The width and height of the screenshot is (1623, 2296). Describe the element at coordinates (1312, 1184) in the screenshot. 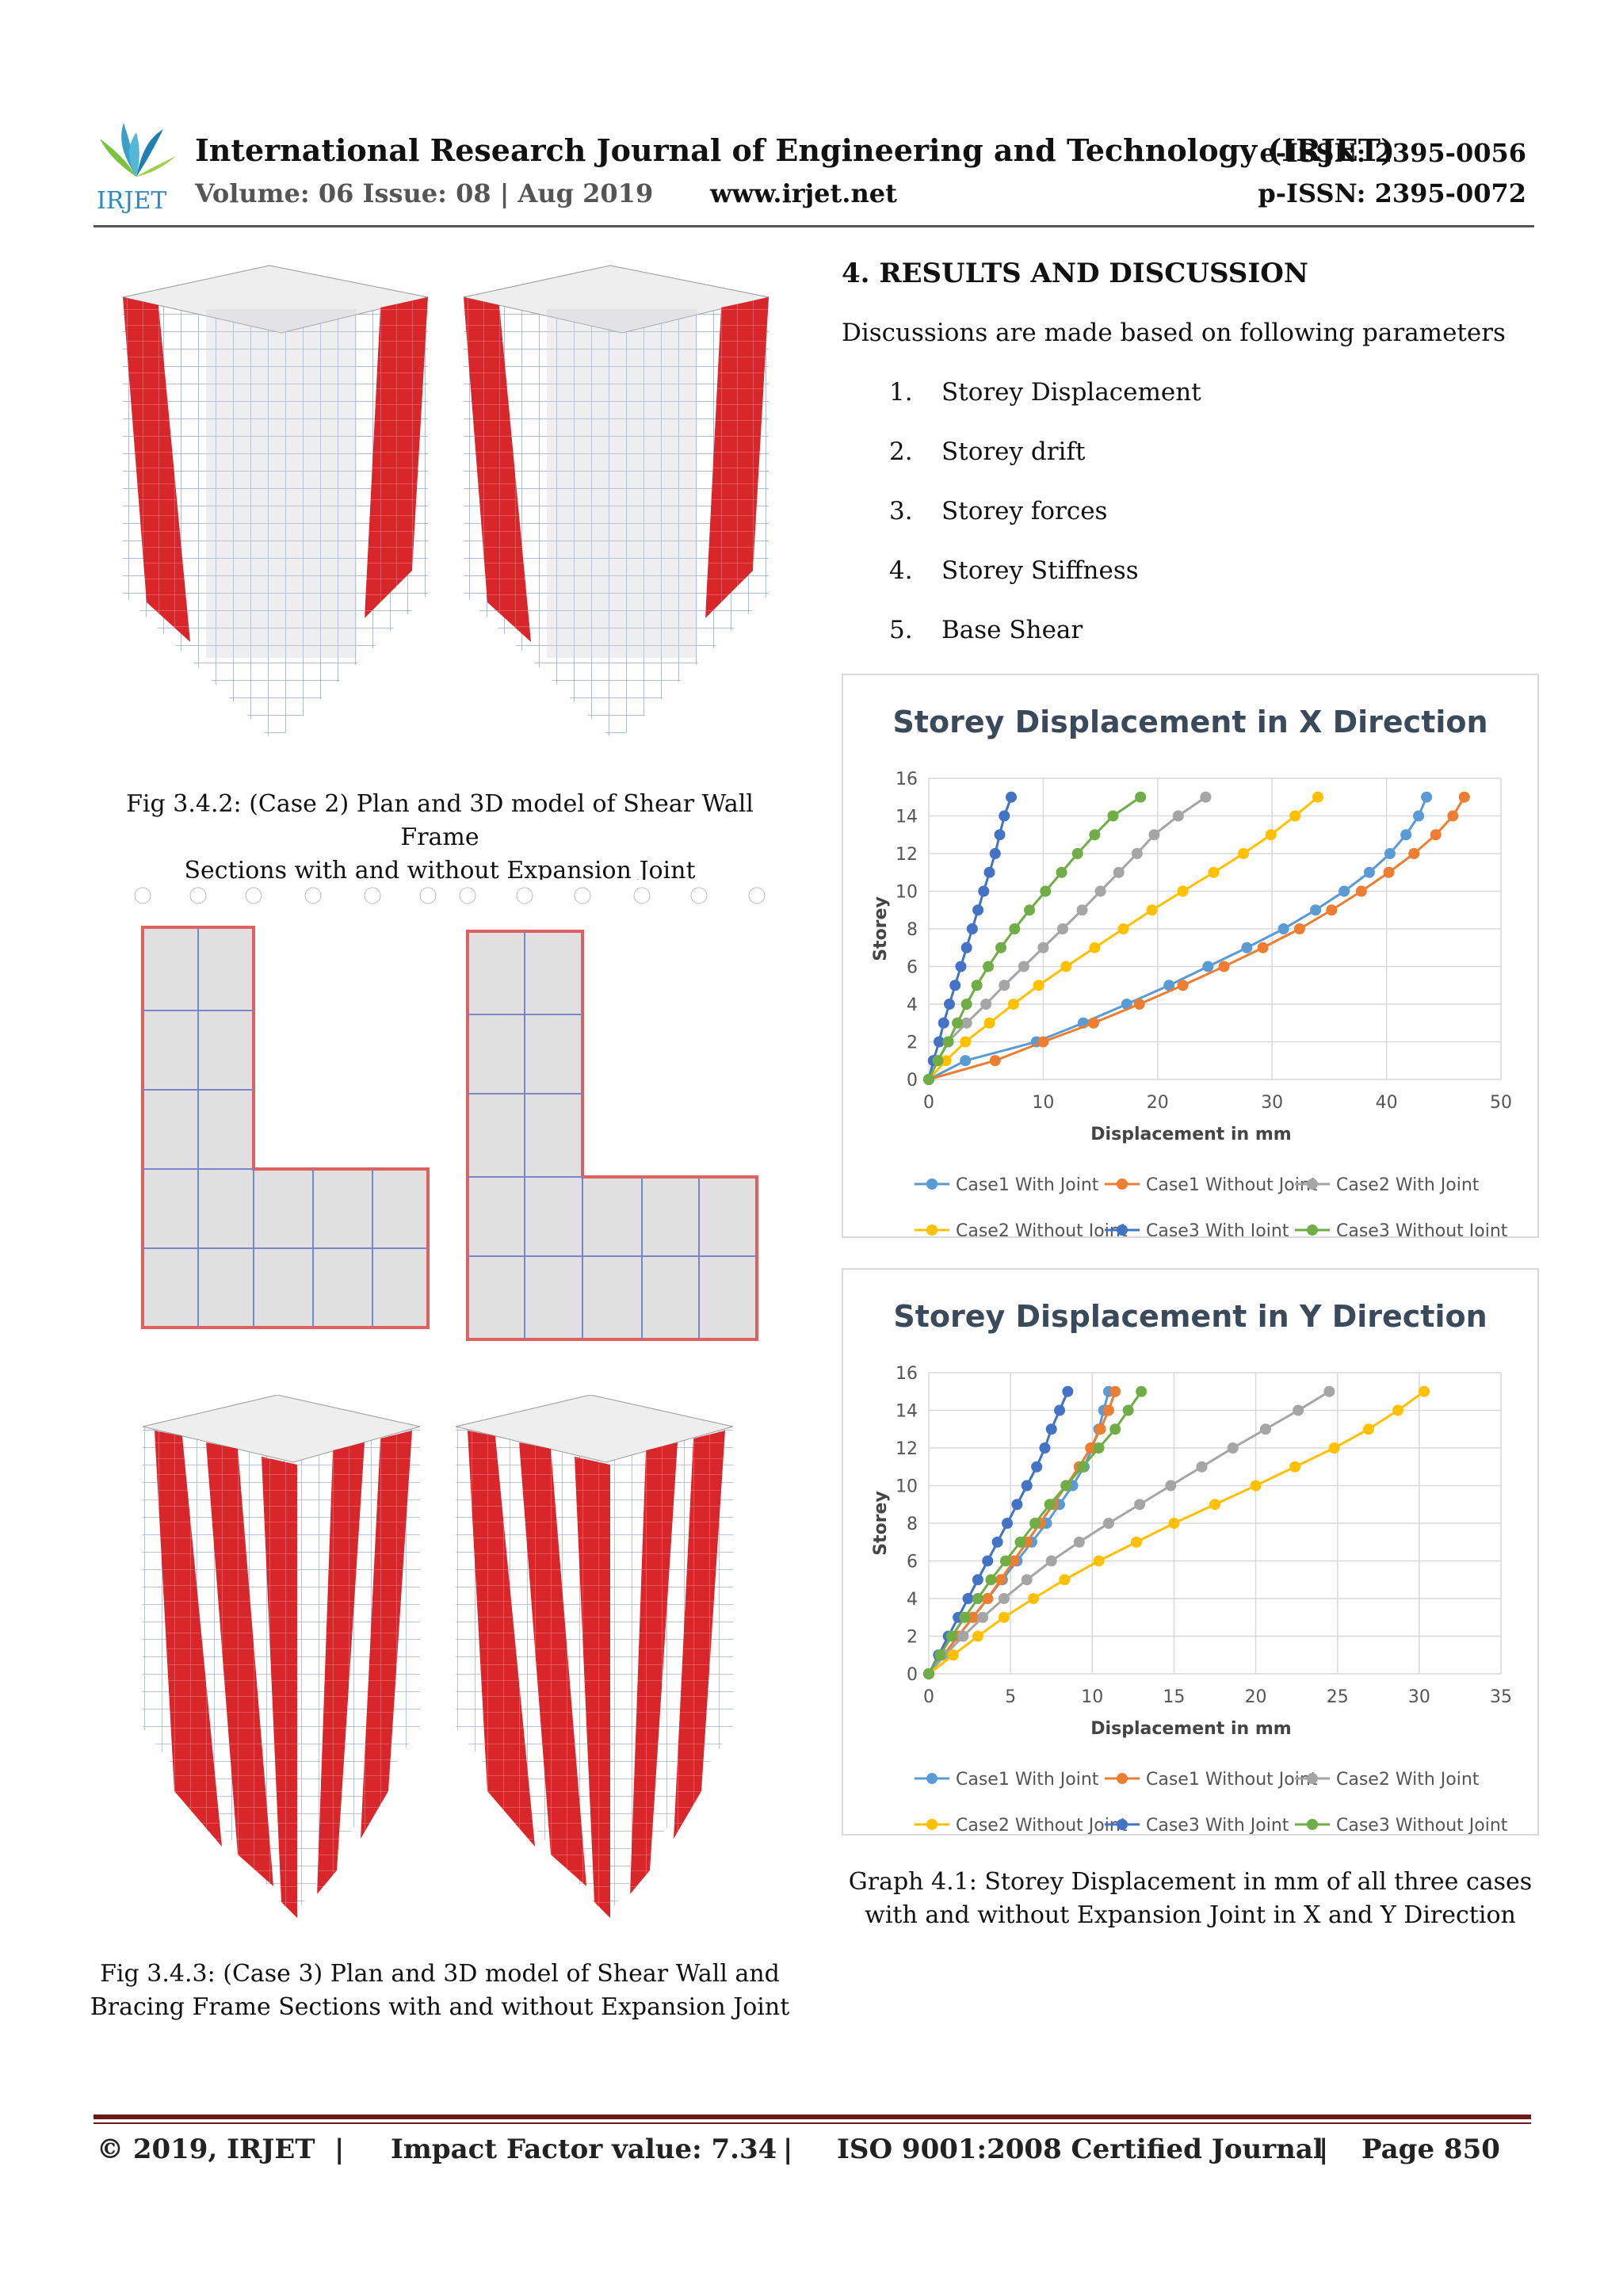

I see `legend-marker` at that location.